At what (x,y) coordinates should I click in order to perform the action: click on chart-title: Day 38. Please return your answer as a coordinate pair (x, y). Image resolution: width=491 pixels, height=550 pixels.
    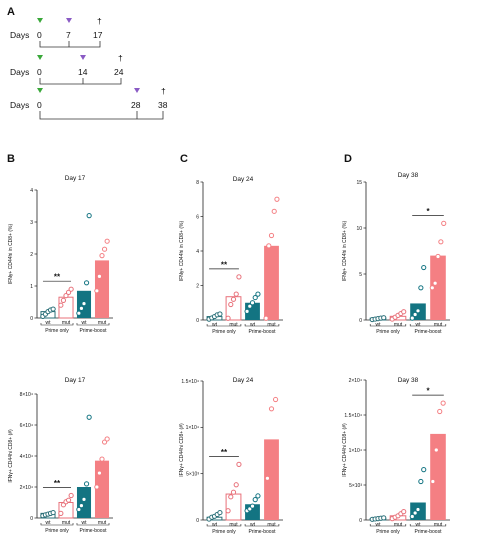
    Looking at the image, I should click on (408, 380).